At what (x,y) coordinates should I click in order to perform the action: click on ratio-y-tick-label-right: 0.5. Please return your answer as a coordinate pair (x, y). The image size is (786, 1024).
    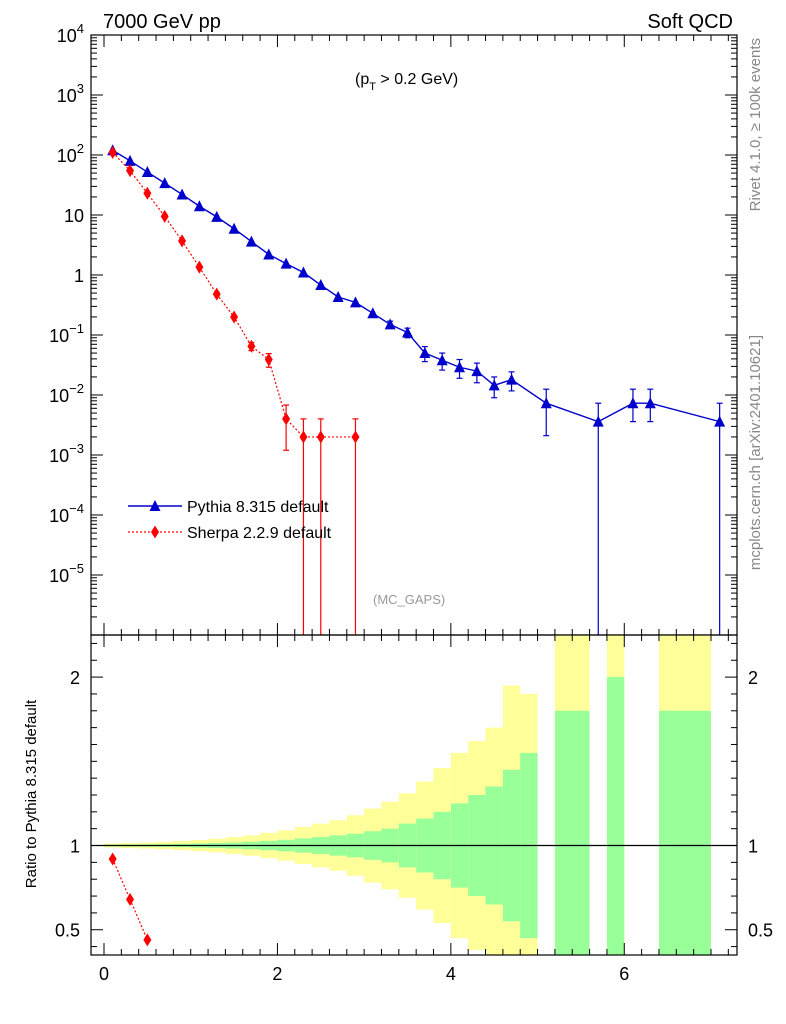
    Looking at the image, I should click on (760, 931).